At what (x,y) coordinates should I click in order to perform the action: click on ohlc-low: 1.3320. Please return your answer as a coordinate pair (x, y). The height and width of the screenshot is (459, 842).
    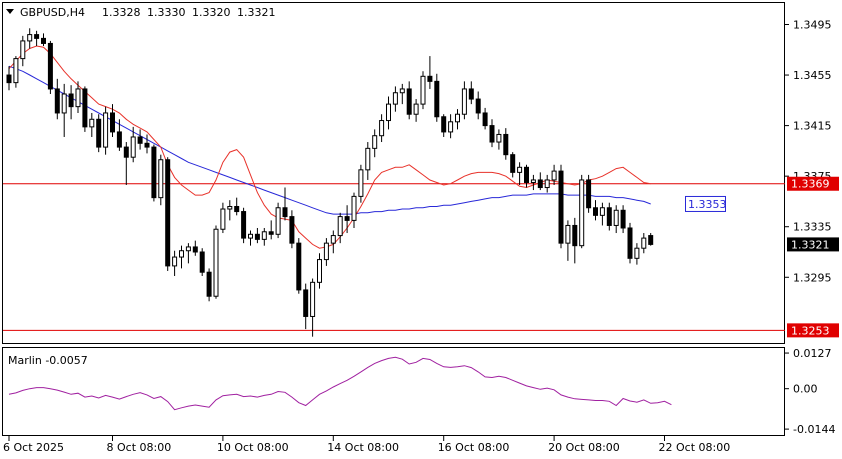
    Looking at the image, I should click on (211, 12).